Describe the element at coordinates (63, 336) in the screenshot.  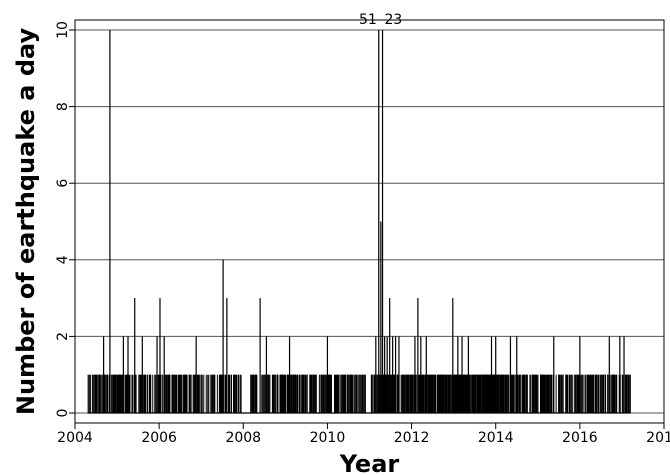
I see `y-tick-label: 2` at that location.